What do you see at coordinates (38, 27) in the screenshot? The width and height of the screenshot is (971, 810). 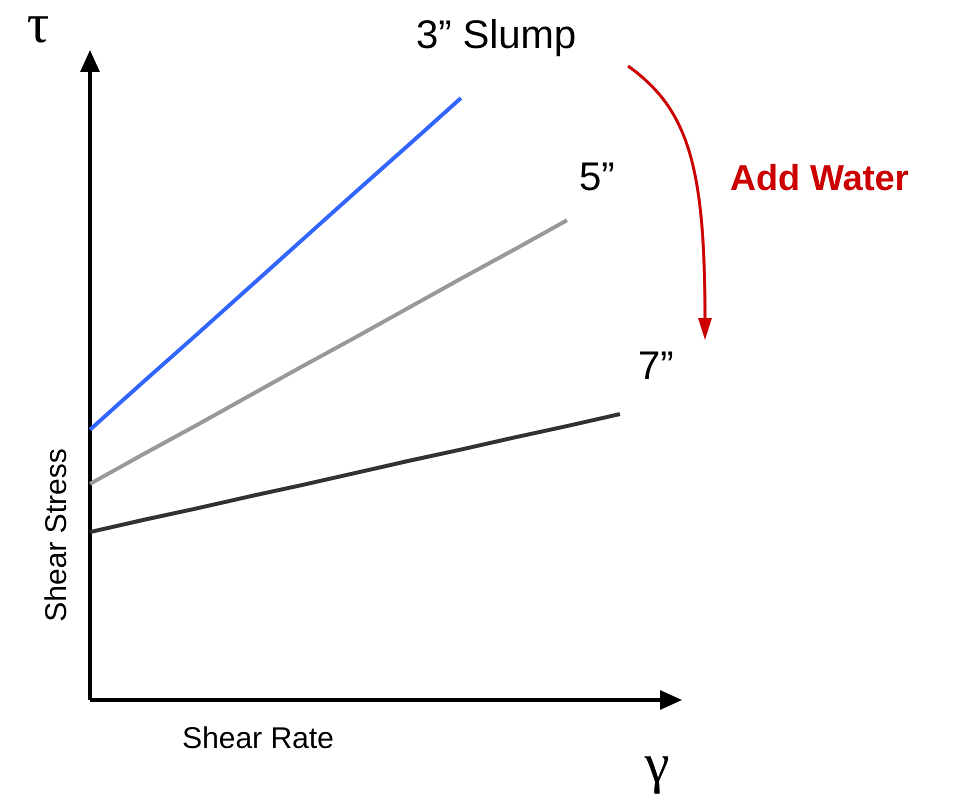 I see `text: τ` at bounding box center [38, 27].